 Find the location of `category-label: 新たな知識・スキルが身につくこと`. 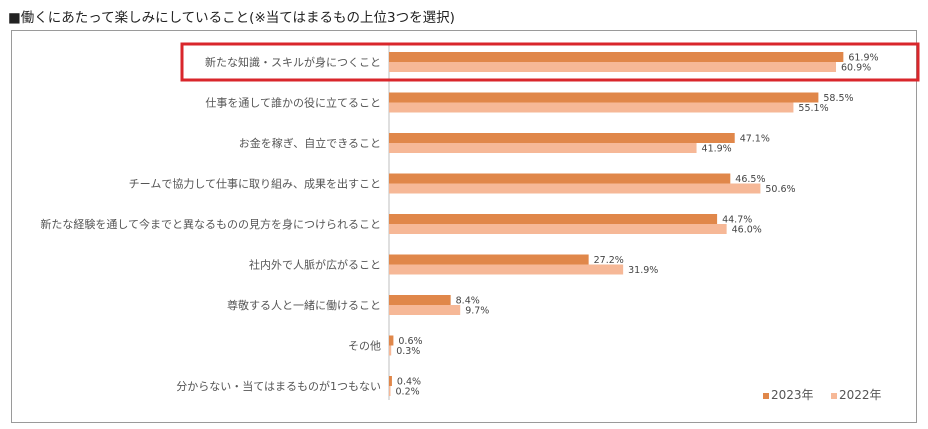

category-label: 新たな知識・スキルが身につくこと is located at coordinates (293, 62).